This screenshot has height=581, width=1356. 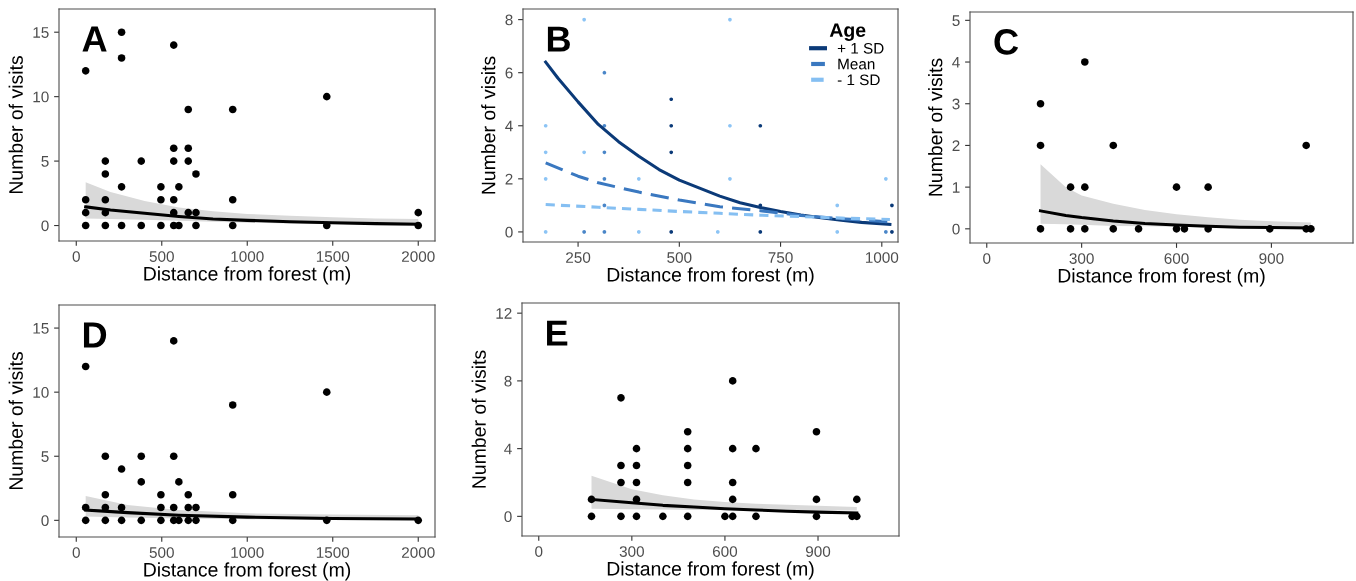 What do you see at coordinates (95, 335) in the screenshot?
I see `annotation: D` at bounding box center [95, 335].